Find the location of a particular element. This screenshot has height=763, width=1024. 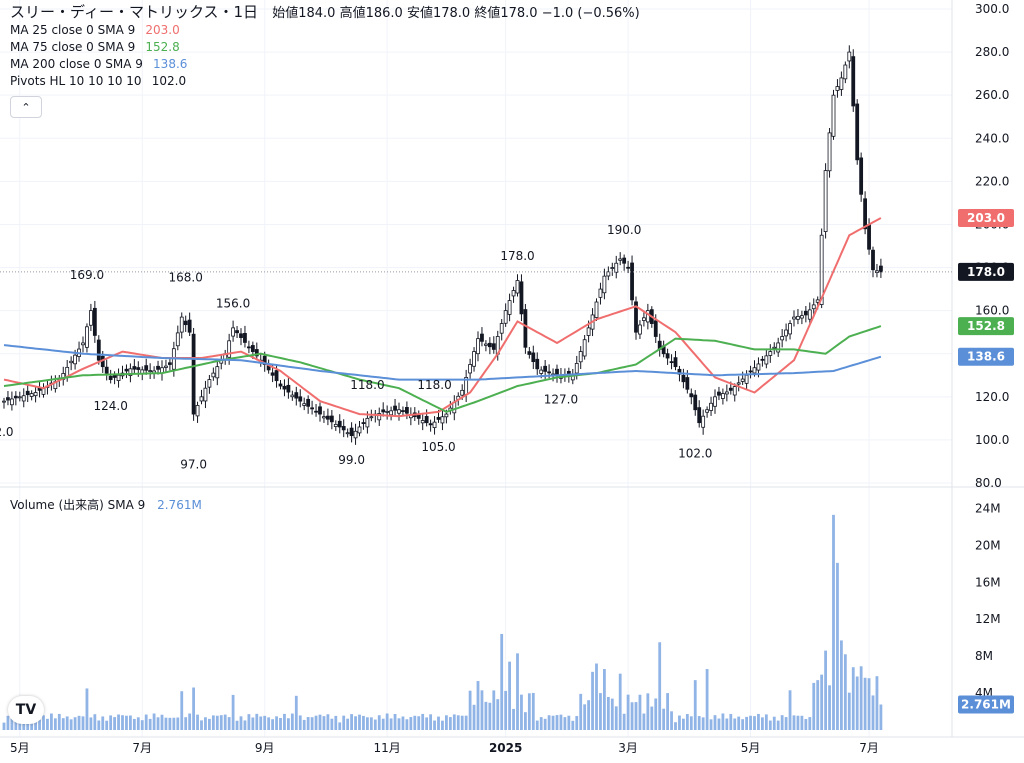

pivot-label: 105.0 is located at coordinates (438, 447).